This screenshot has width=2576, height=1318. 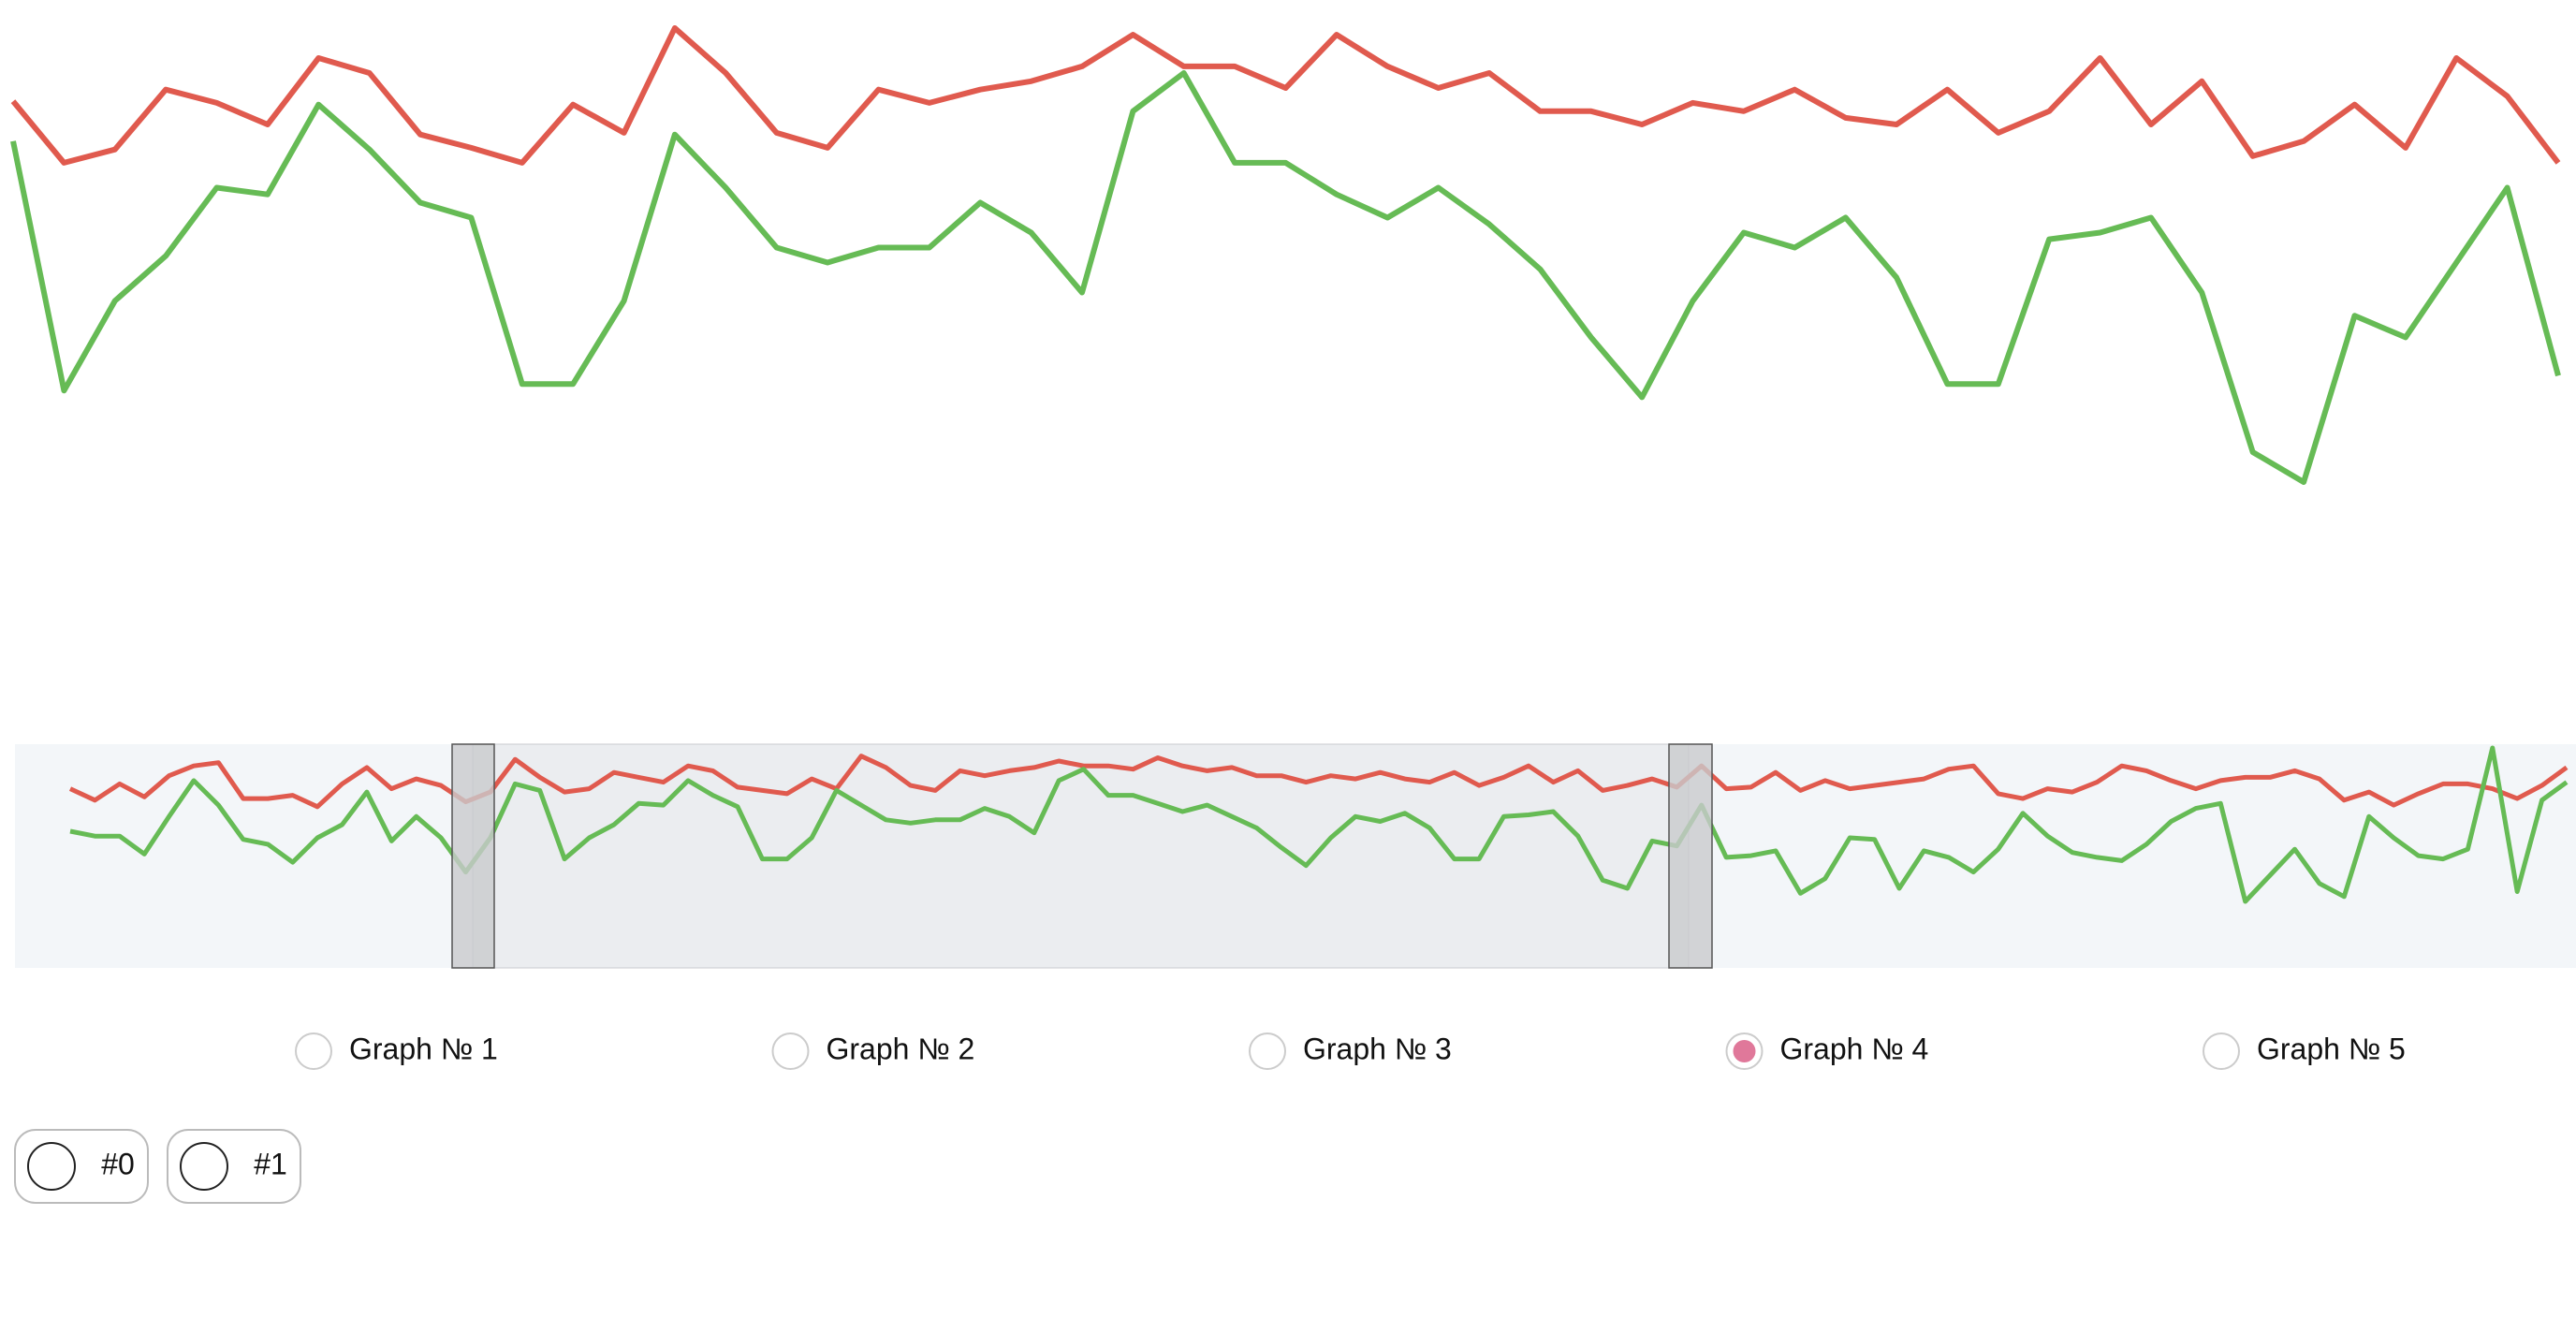 I want to click on graph-radio: Graph № 5, so click(x=2304, y=1051).